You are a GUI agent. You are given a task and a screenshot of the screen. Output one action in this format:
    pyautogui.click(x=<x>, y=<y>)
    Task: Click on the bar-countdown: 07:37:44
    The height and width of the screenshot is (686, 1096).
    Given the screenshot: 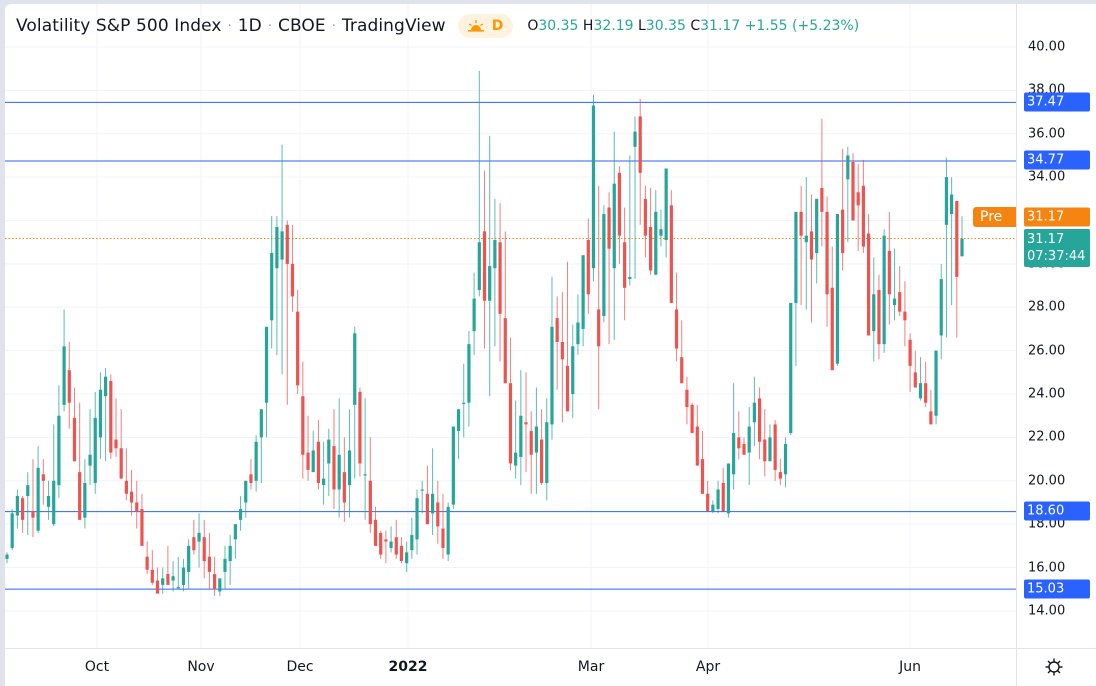 What is the action you would take?
    pyautogui.click(x=1056, y=256)
    